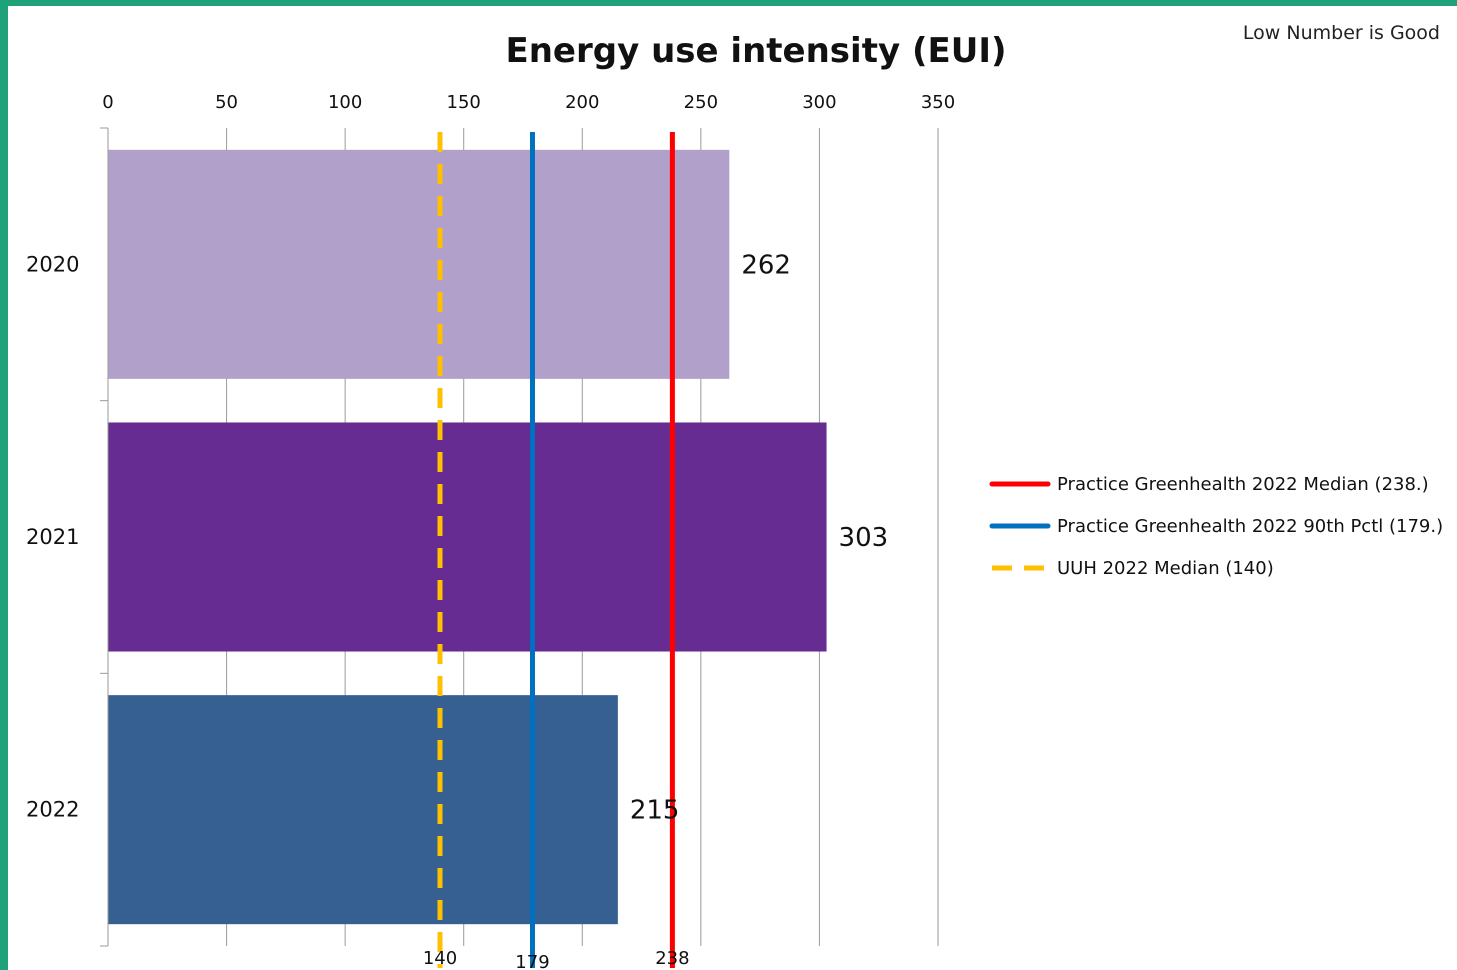 The image size is (1457, 970). Describe the element at coordinates (532, 961) in the screenshot. I see `reference-line-label-179: 179` at that location.